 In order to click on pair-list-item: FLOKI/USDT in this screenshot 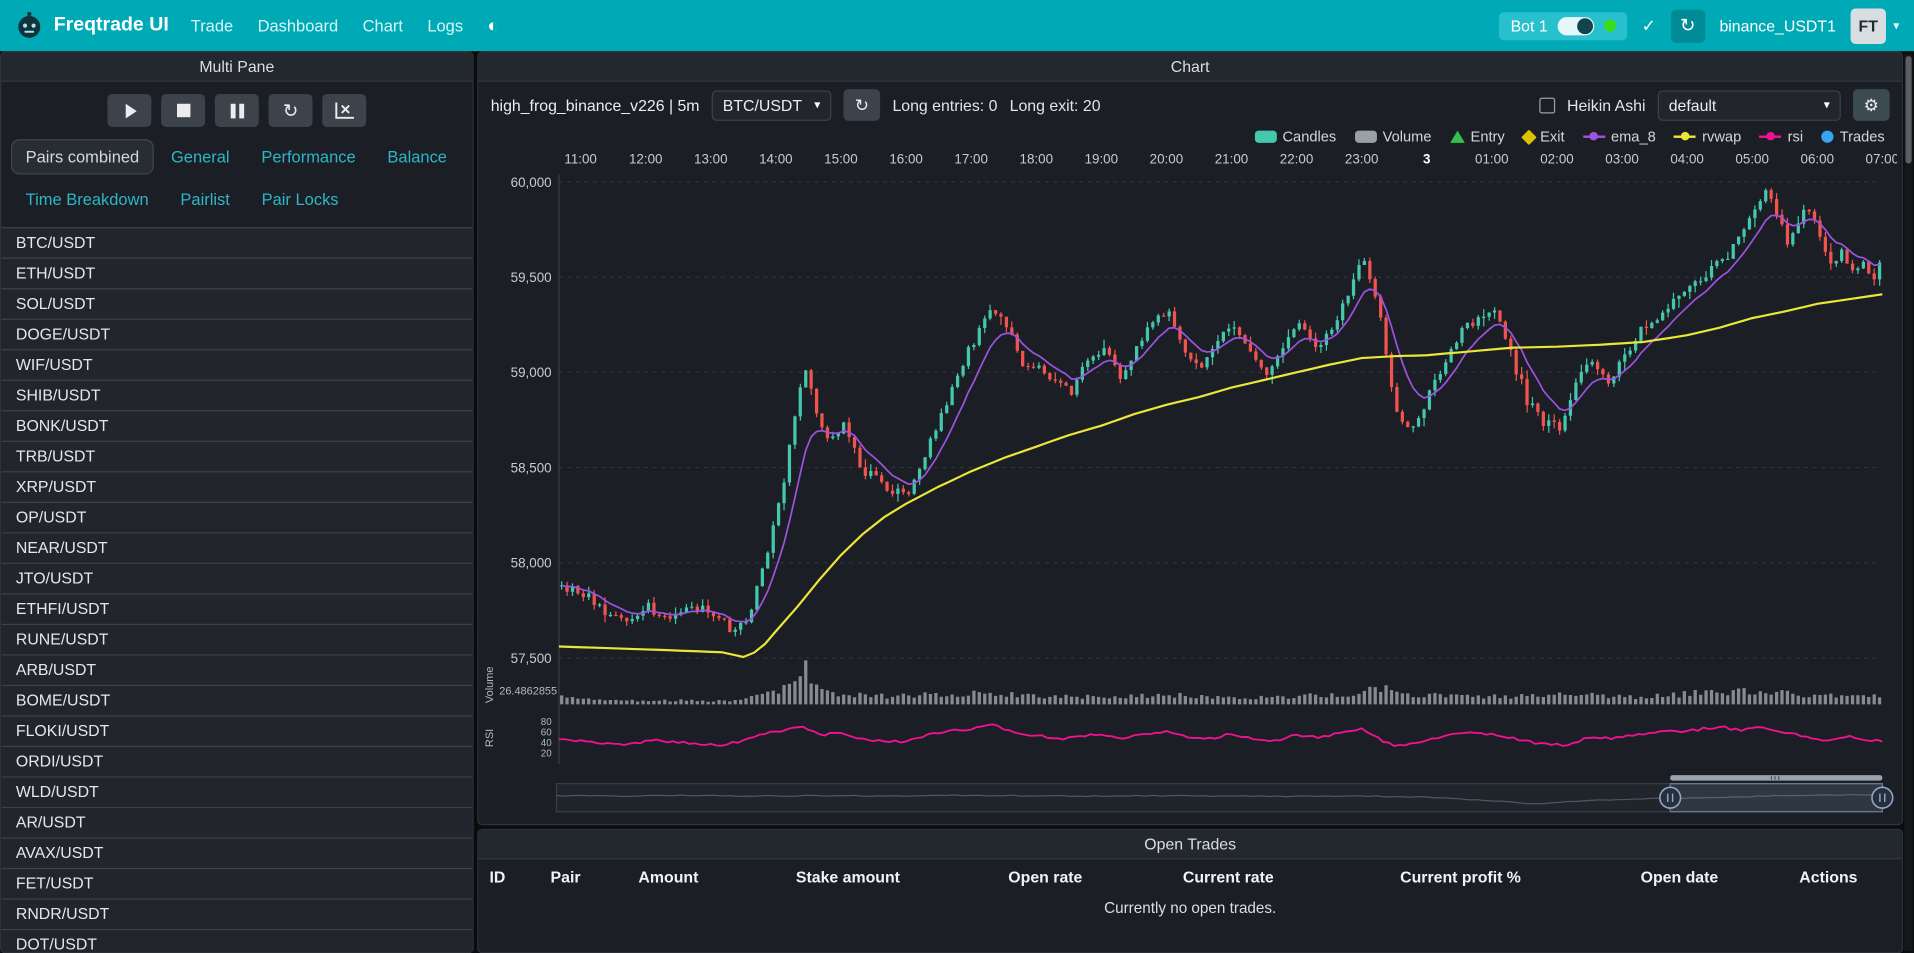, I will do `click(237, 730)`.